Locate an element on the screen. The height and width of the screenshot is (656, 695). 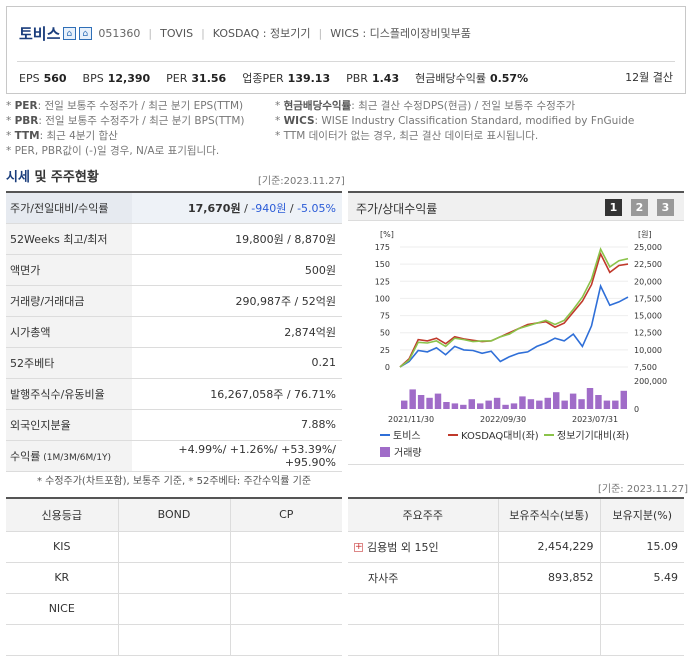
note-ttm-missing: * TTM 데이터가 없는 경우, 최근 결산 데이터로 표시됩니다. is located at coordinates (407, 136).